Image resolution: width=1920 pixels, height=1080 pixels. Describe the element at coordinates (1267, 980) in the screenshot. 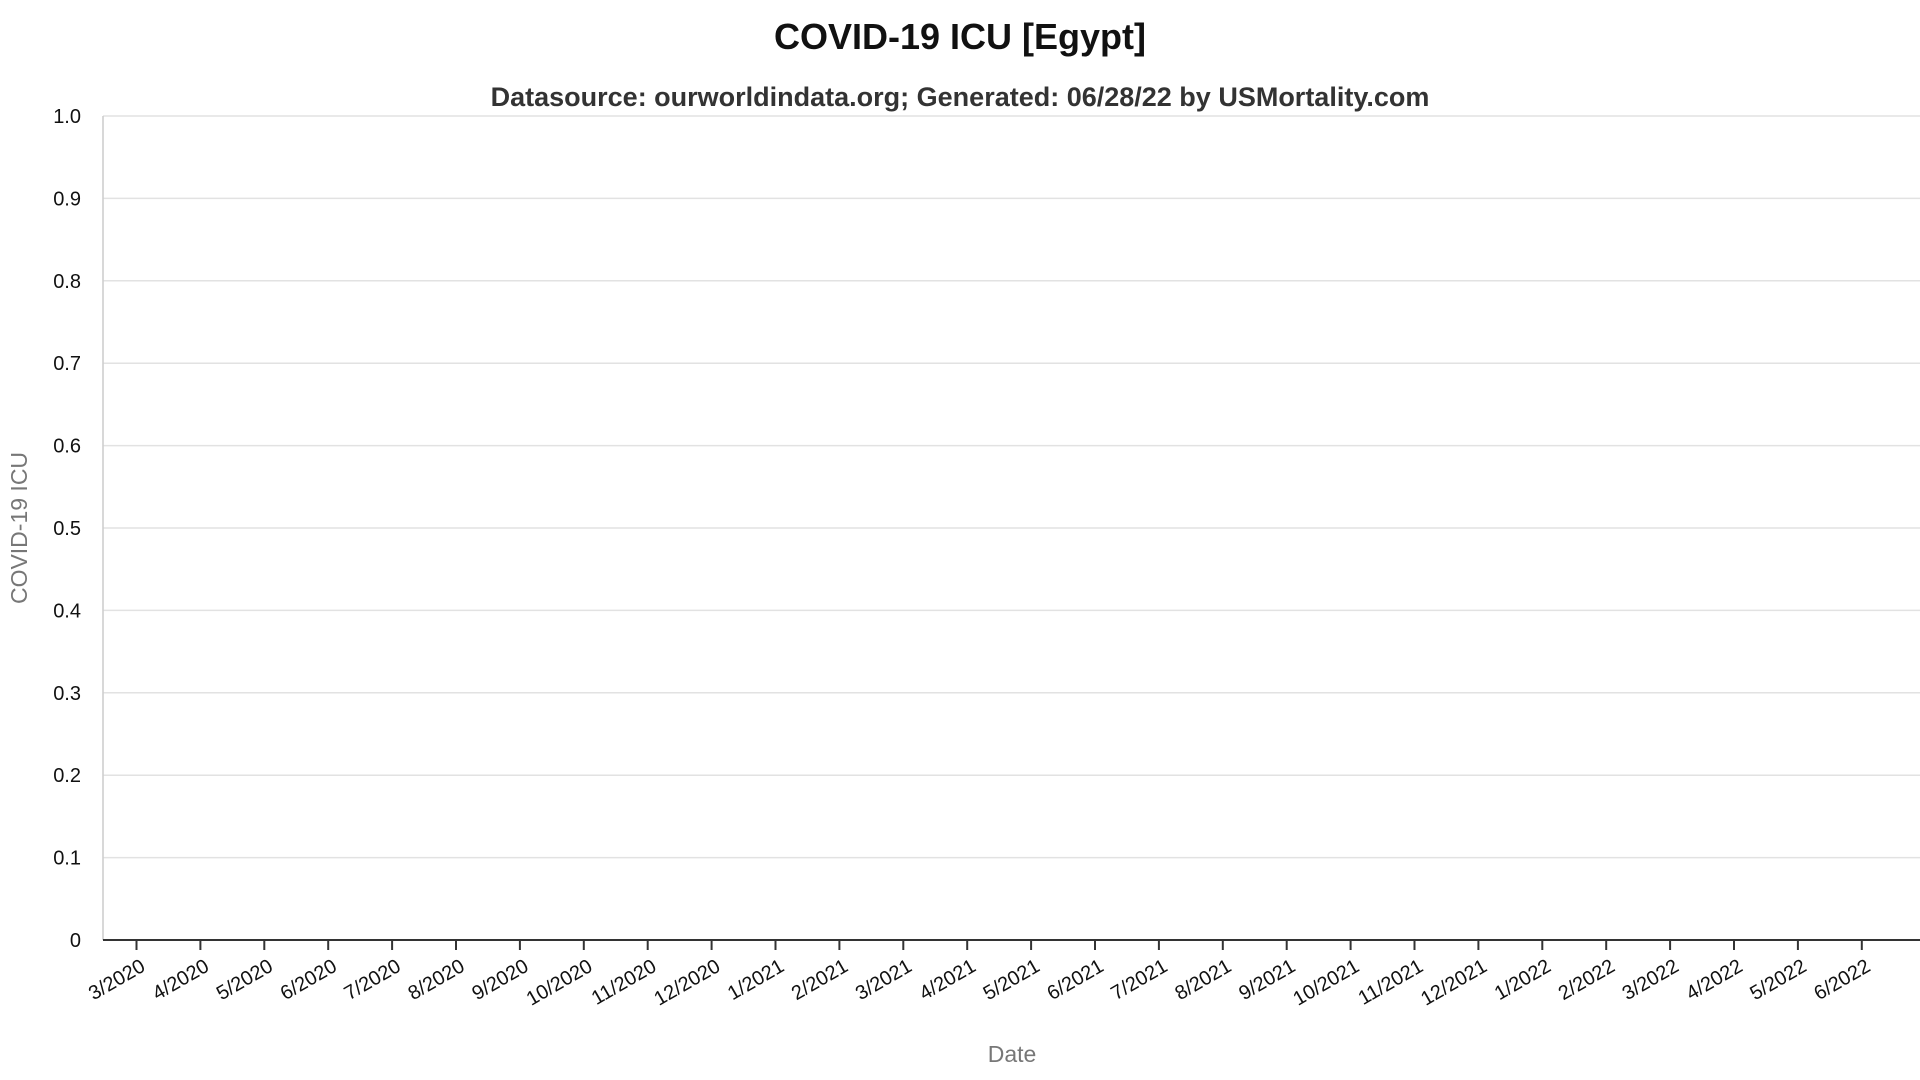

I see `x-tick-label: 9/2021` at that location.